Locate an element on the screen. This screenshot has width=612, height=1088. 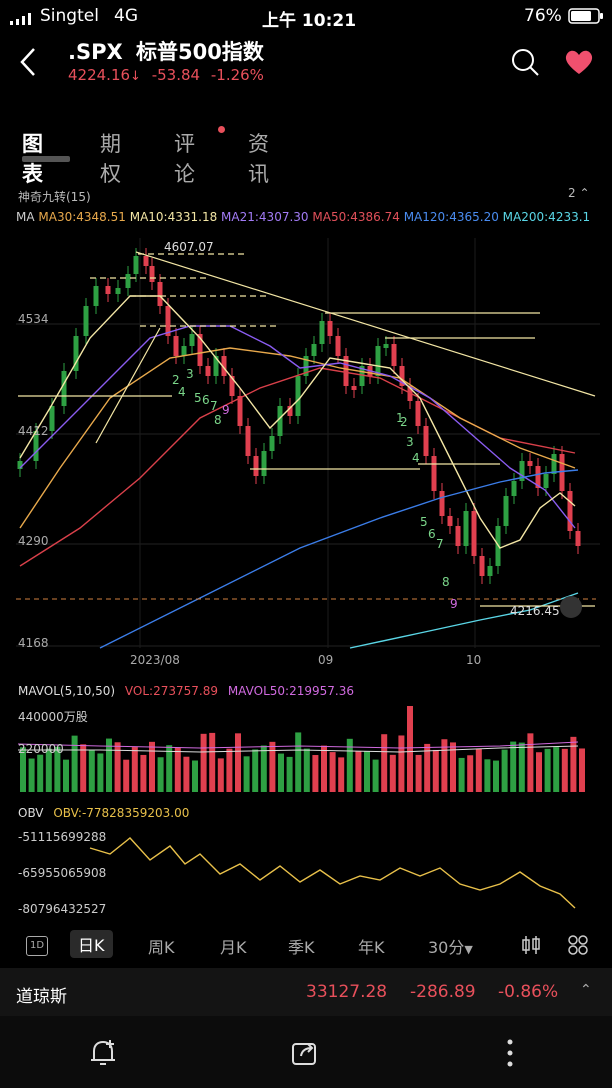
battery-percent: 76% is located at coordinates (543, 16).